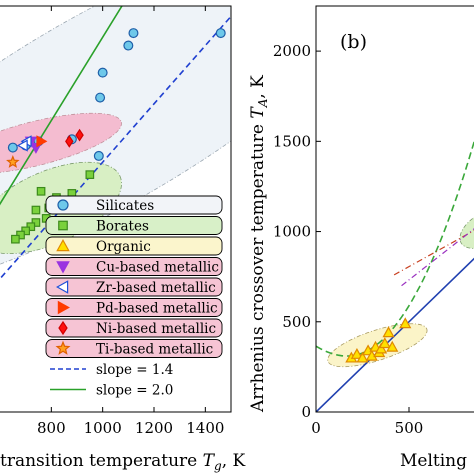 This screenshot has height=474, width=474. Describe the element at coordinates (466, 228) in the screenshot. I see `borates-region` at that location.